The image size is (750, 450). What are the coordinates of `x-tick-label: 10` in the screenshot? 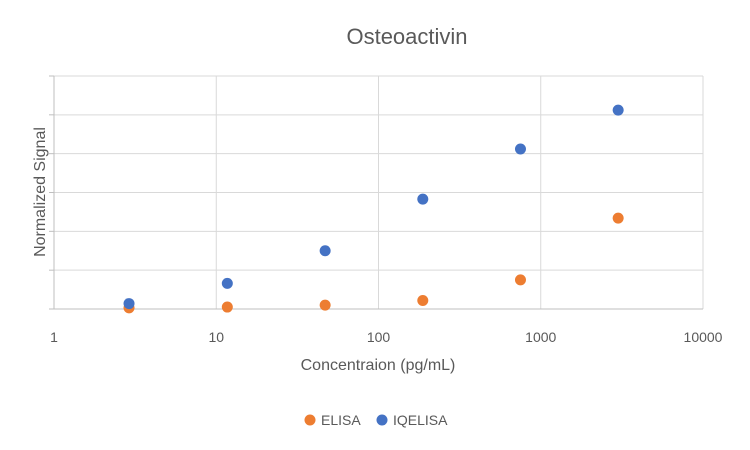 It's located at (216, 337).